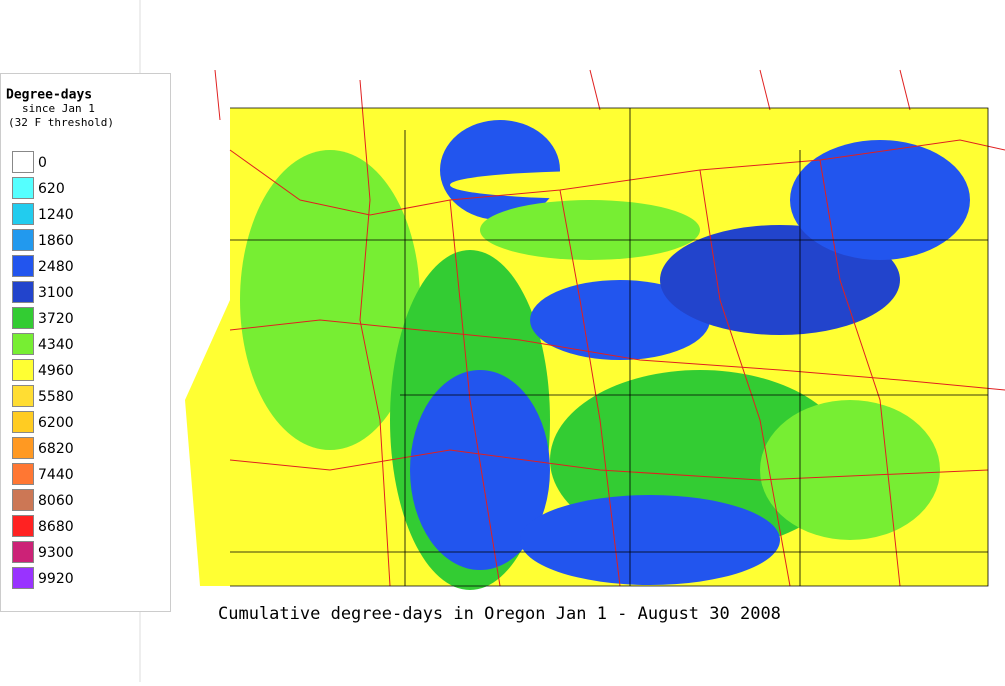 This screenshot has height=686, width=1005. Describe the element at coordinates (56, 501) in the screenshot. I see `legend-label: 8060` at that location.